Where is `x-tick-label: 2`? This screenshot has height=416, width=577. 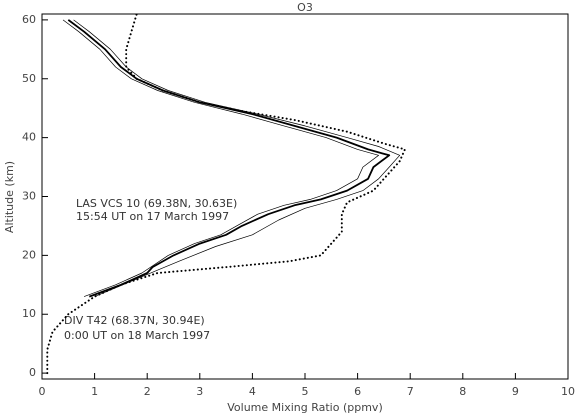
x-tick-label: 2 is located at coordinates (147, 391).